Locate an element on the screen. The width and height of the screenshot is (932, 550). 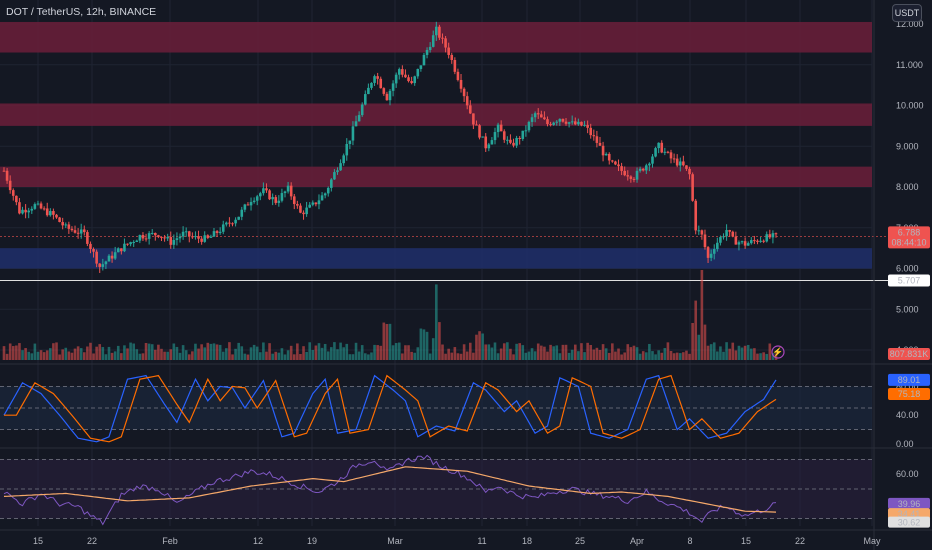
current-price-badge is located at coordinates (909, 237).